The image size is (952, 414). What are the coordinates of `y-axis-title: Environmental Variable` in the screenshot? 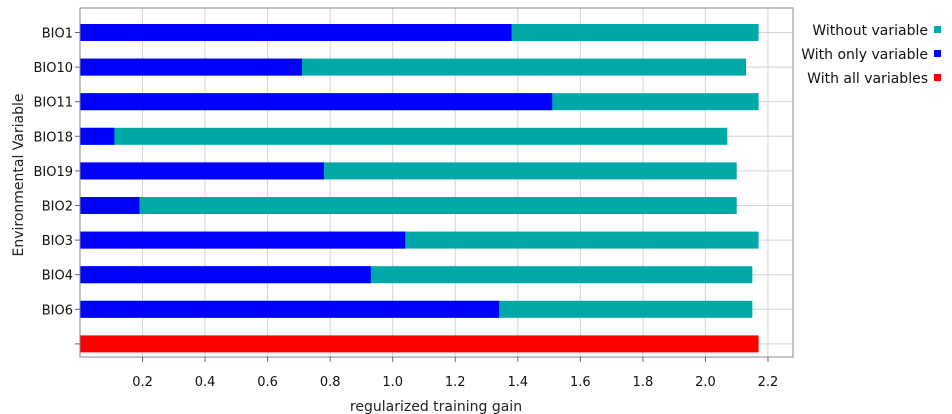 It's located at (19, 175).